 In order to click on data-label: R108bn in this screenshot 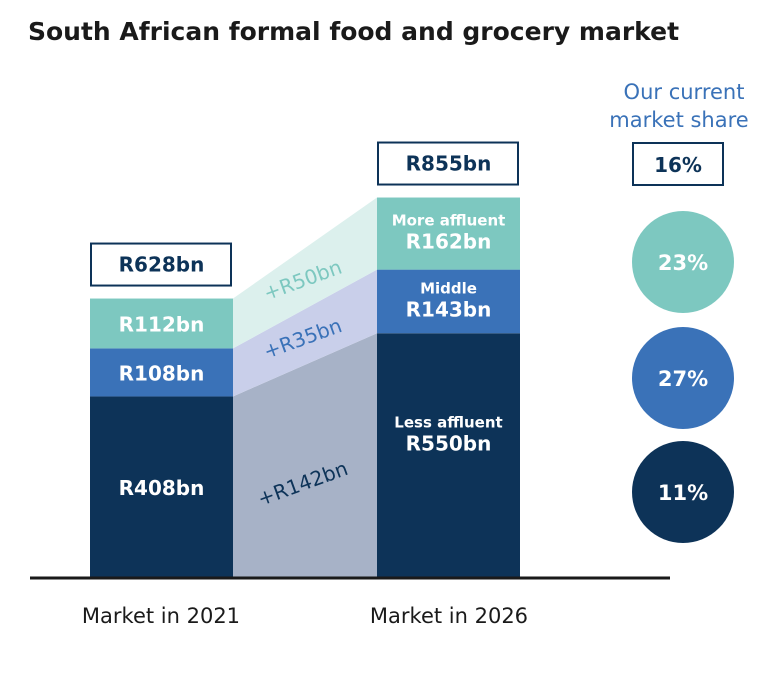, I will do `click(162, 373)`.